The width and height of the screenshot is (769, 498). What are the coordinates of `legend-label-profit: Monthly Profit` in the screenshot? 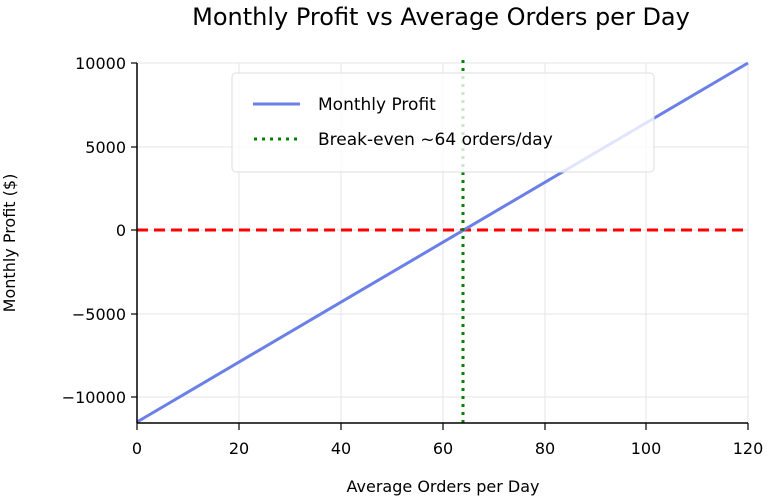 It's located at (377, 105).